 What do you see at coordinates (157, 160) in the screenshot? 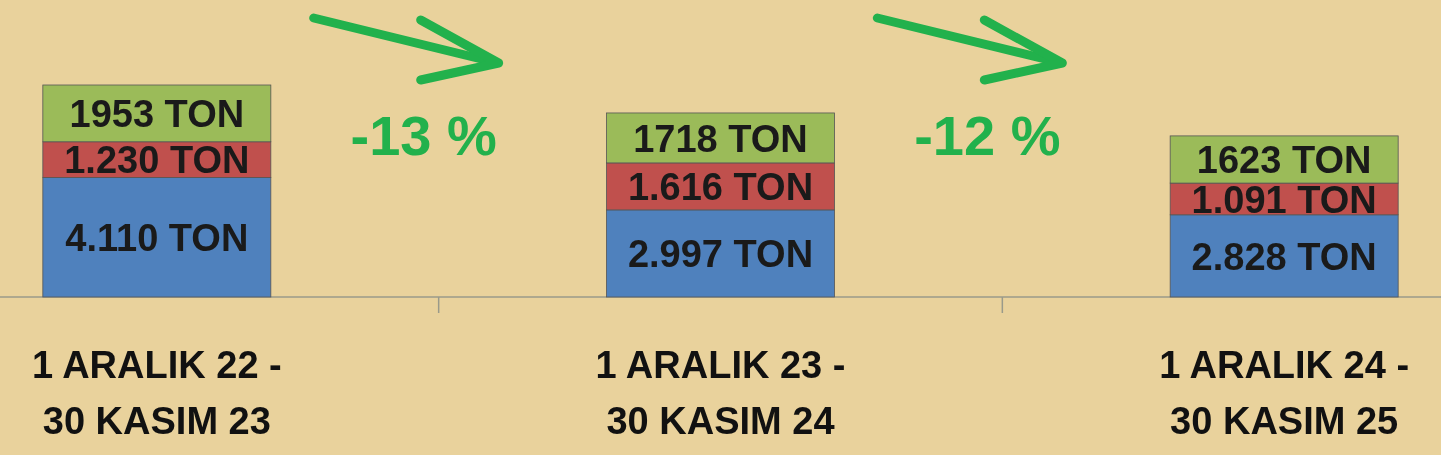
I see `data-label: 1.230 TON` at bounding box center [157, 160].